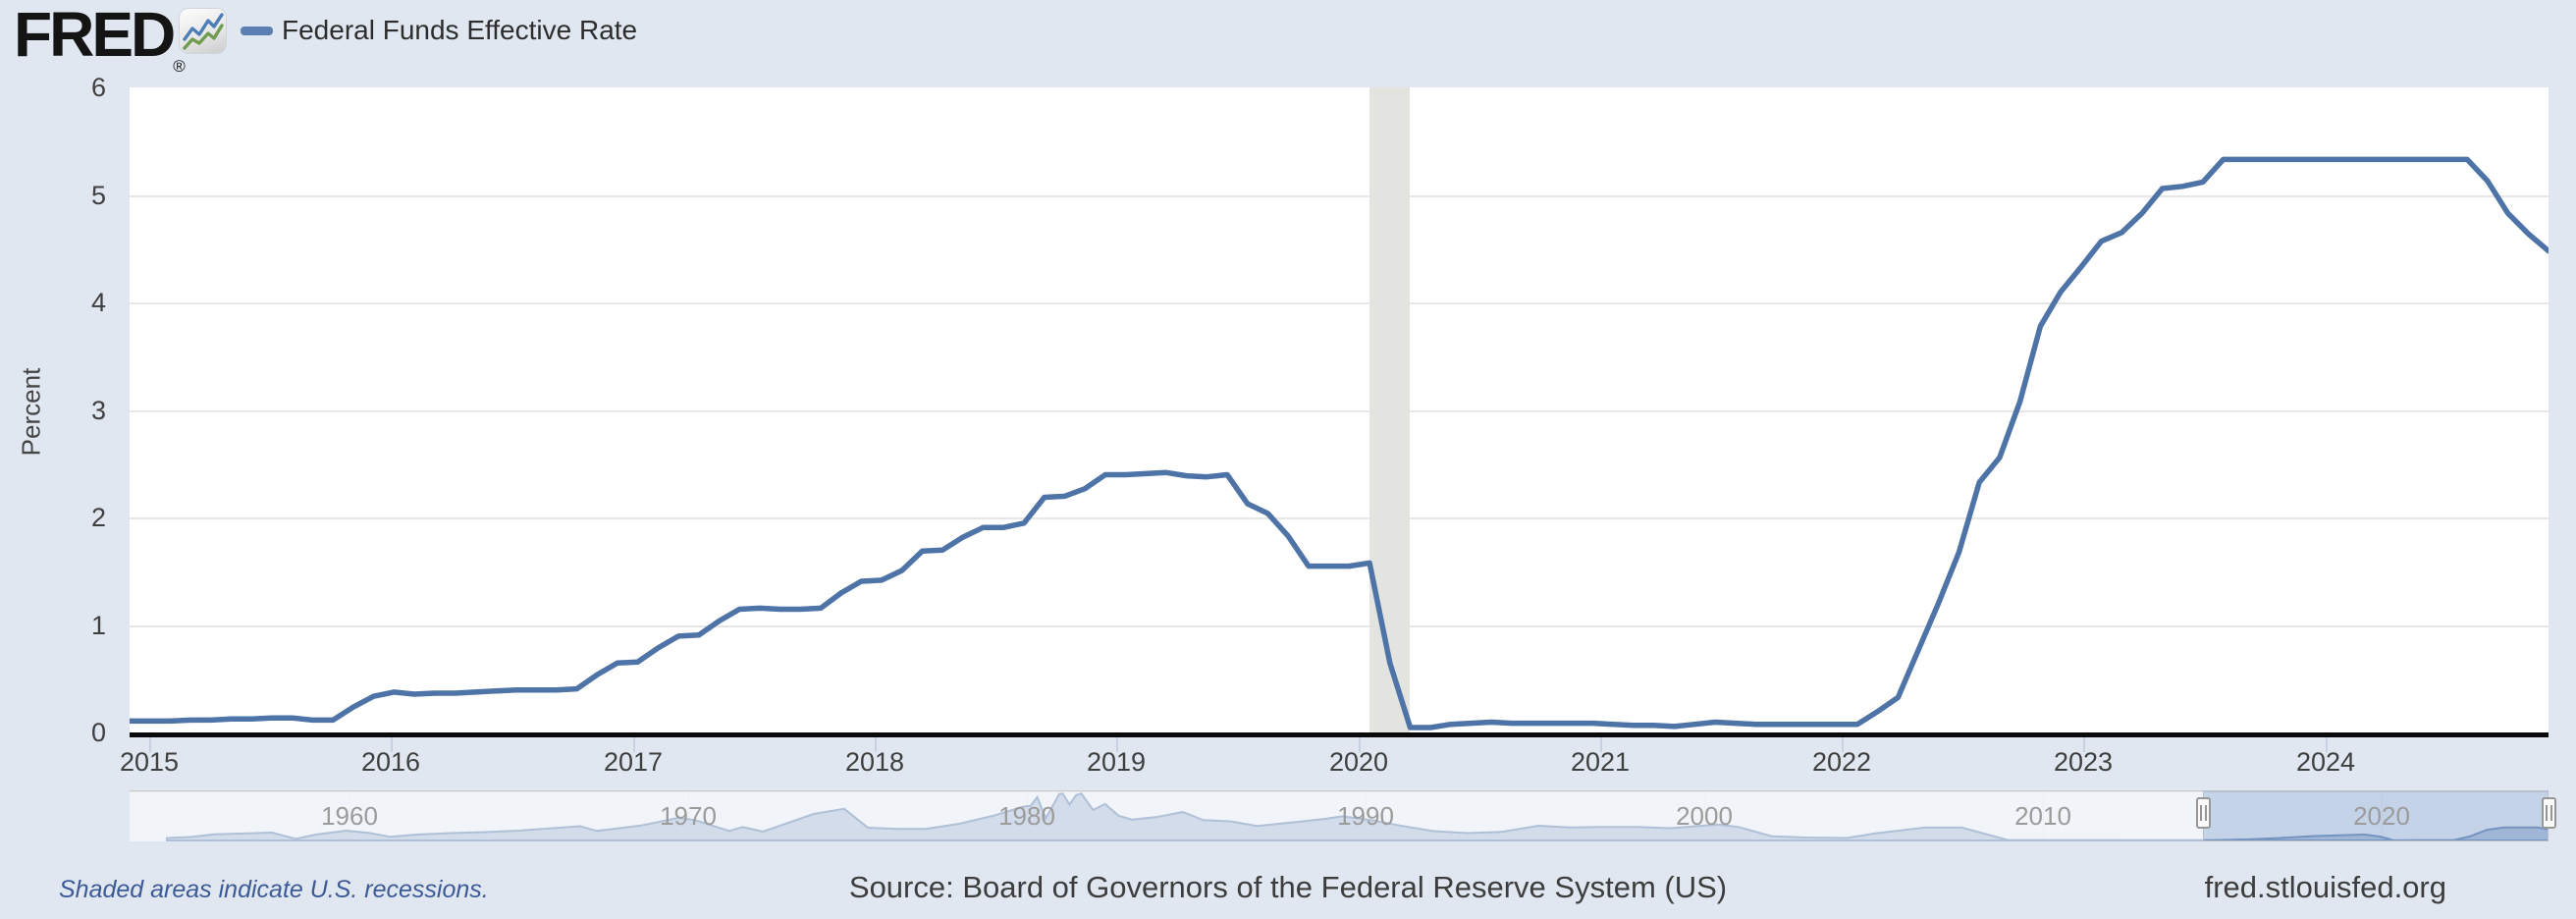 The width and height of the screenshot is (2576, 919). Describe the element at coordinates (98, 517) in the screenshot. I see `y-tick-2: 2` at that location.